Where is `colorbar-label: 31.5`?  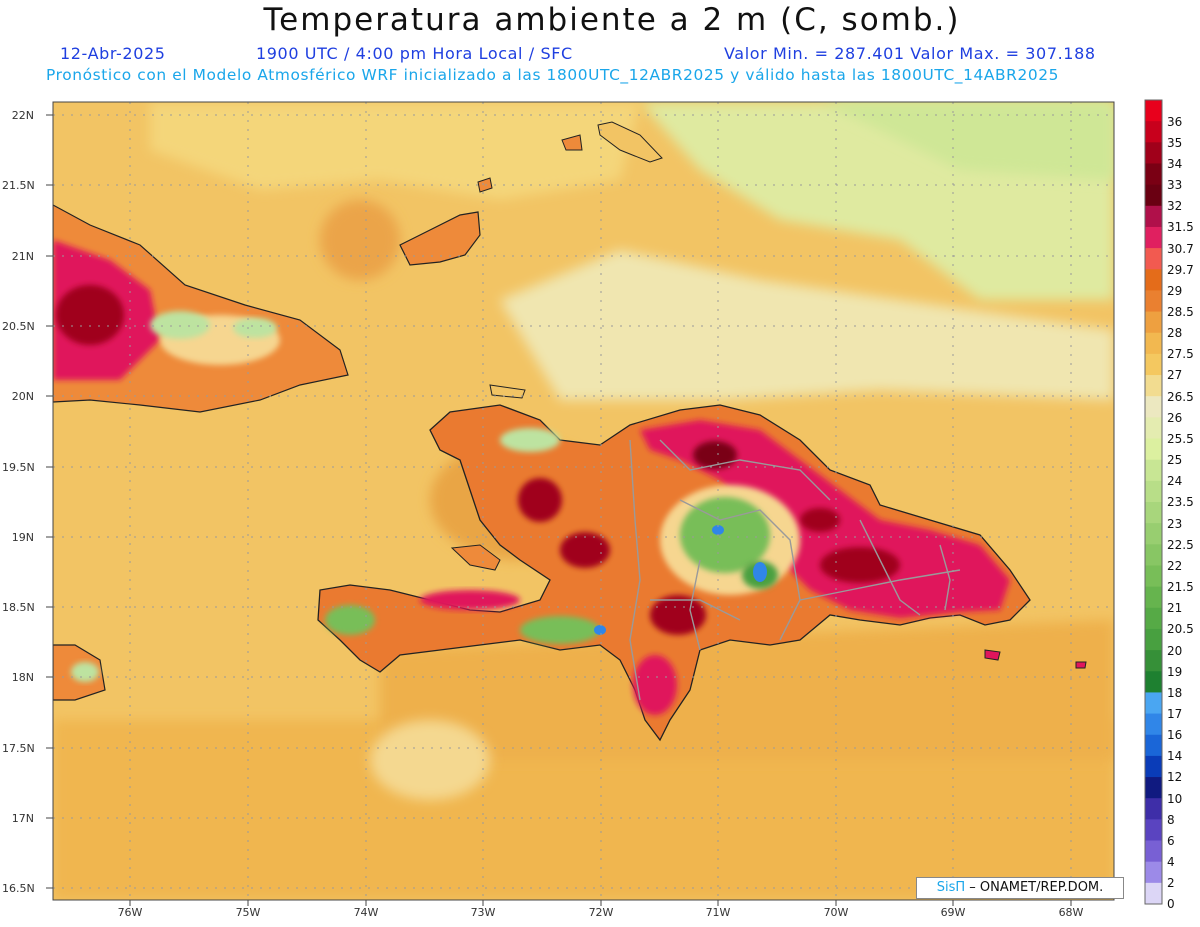 colorbar-label: 31.5 is located at coordinates (1180, 227).